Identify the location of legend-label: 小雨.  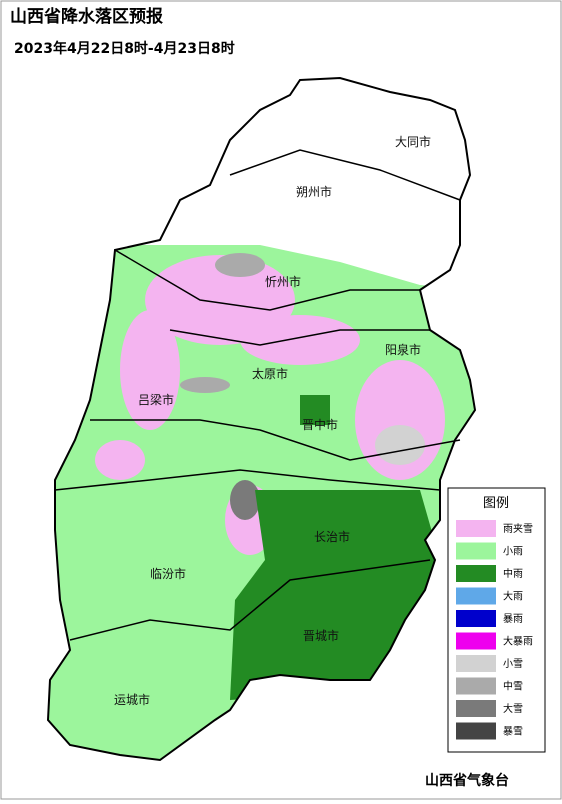
(513, 552).